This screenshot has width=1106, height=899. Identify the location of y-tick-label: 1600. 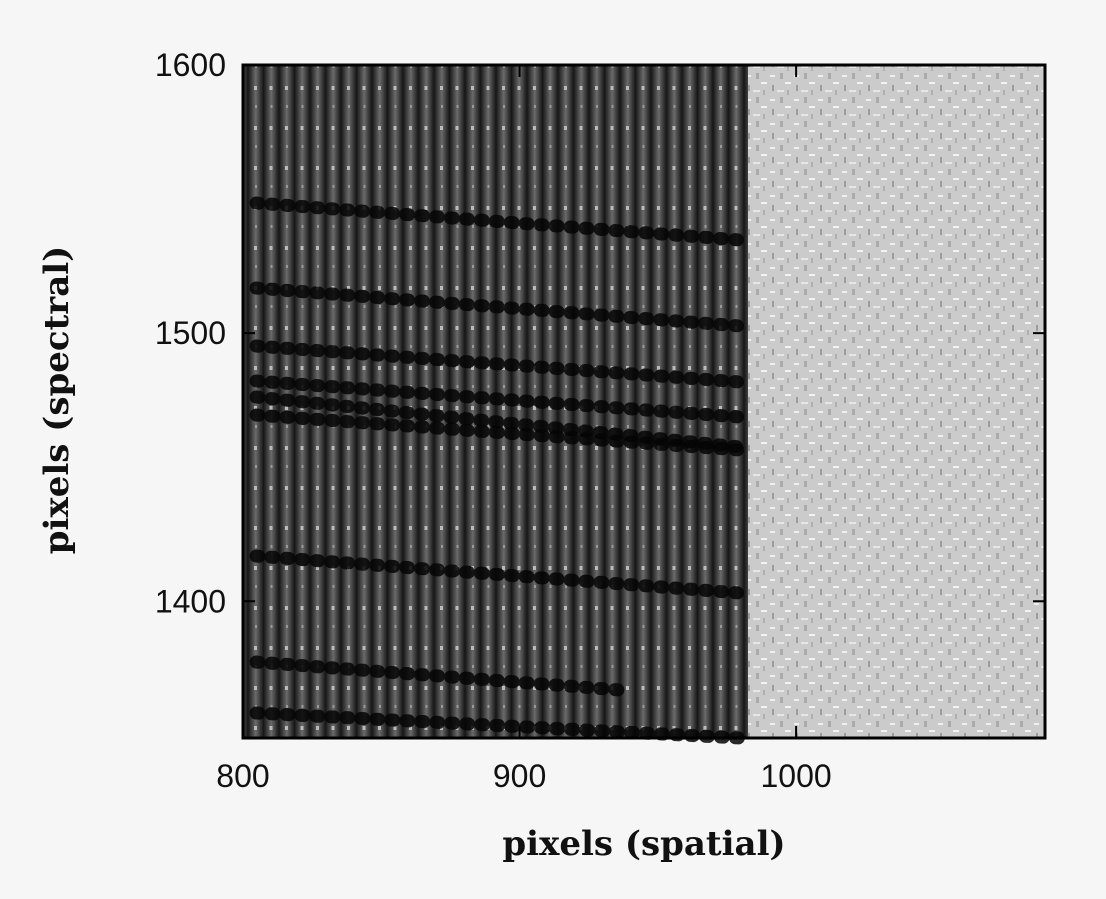
(190, 65).